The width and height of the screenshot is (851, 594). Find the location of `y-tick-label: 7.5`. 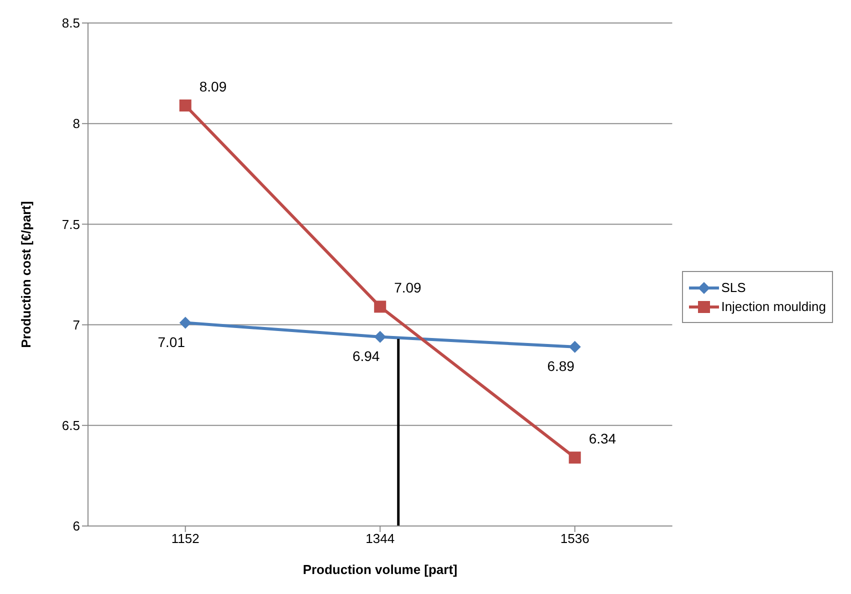

y-tick-label: 7.5 is located at coordinates (71, 224).